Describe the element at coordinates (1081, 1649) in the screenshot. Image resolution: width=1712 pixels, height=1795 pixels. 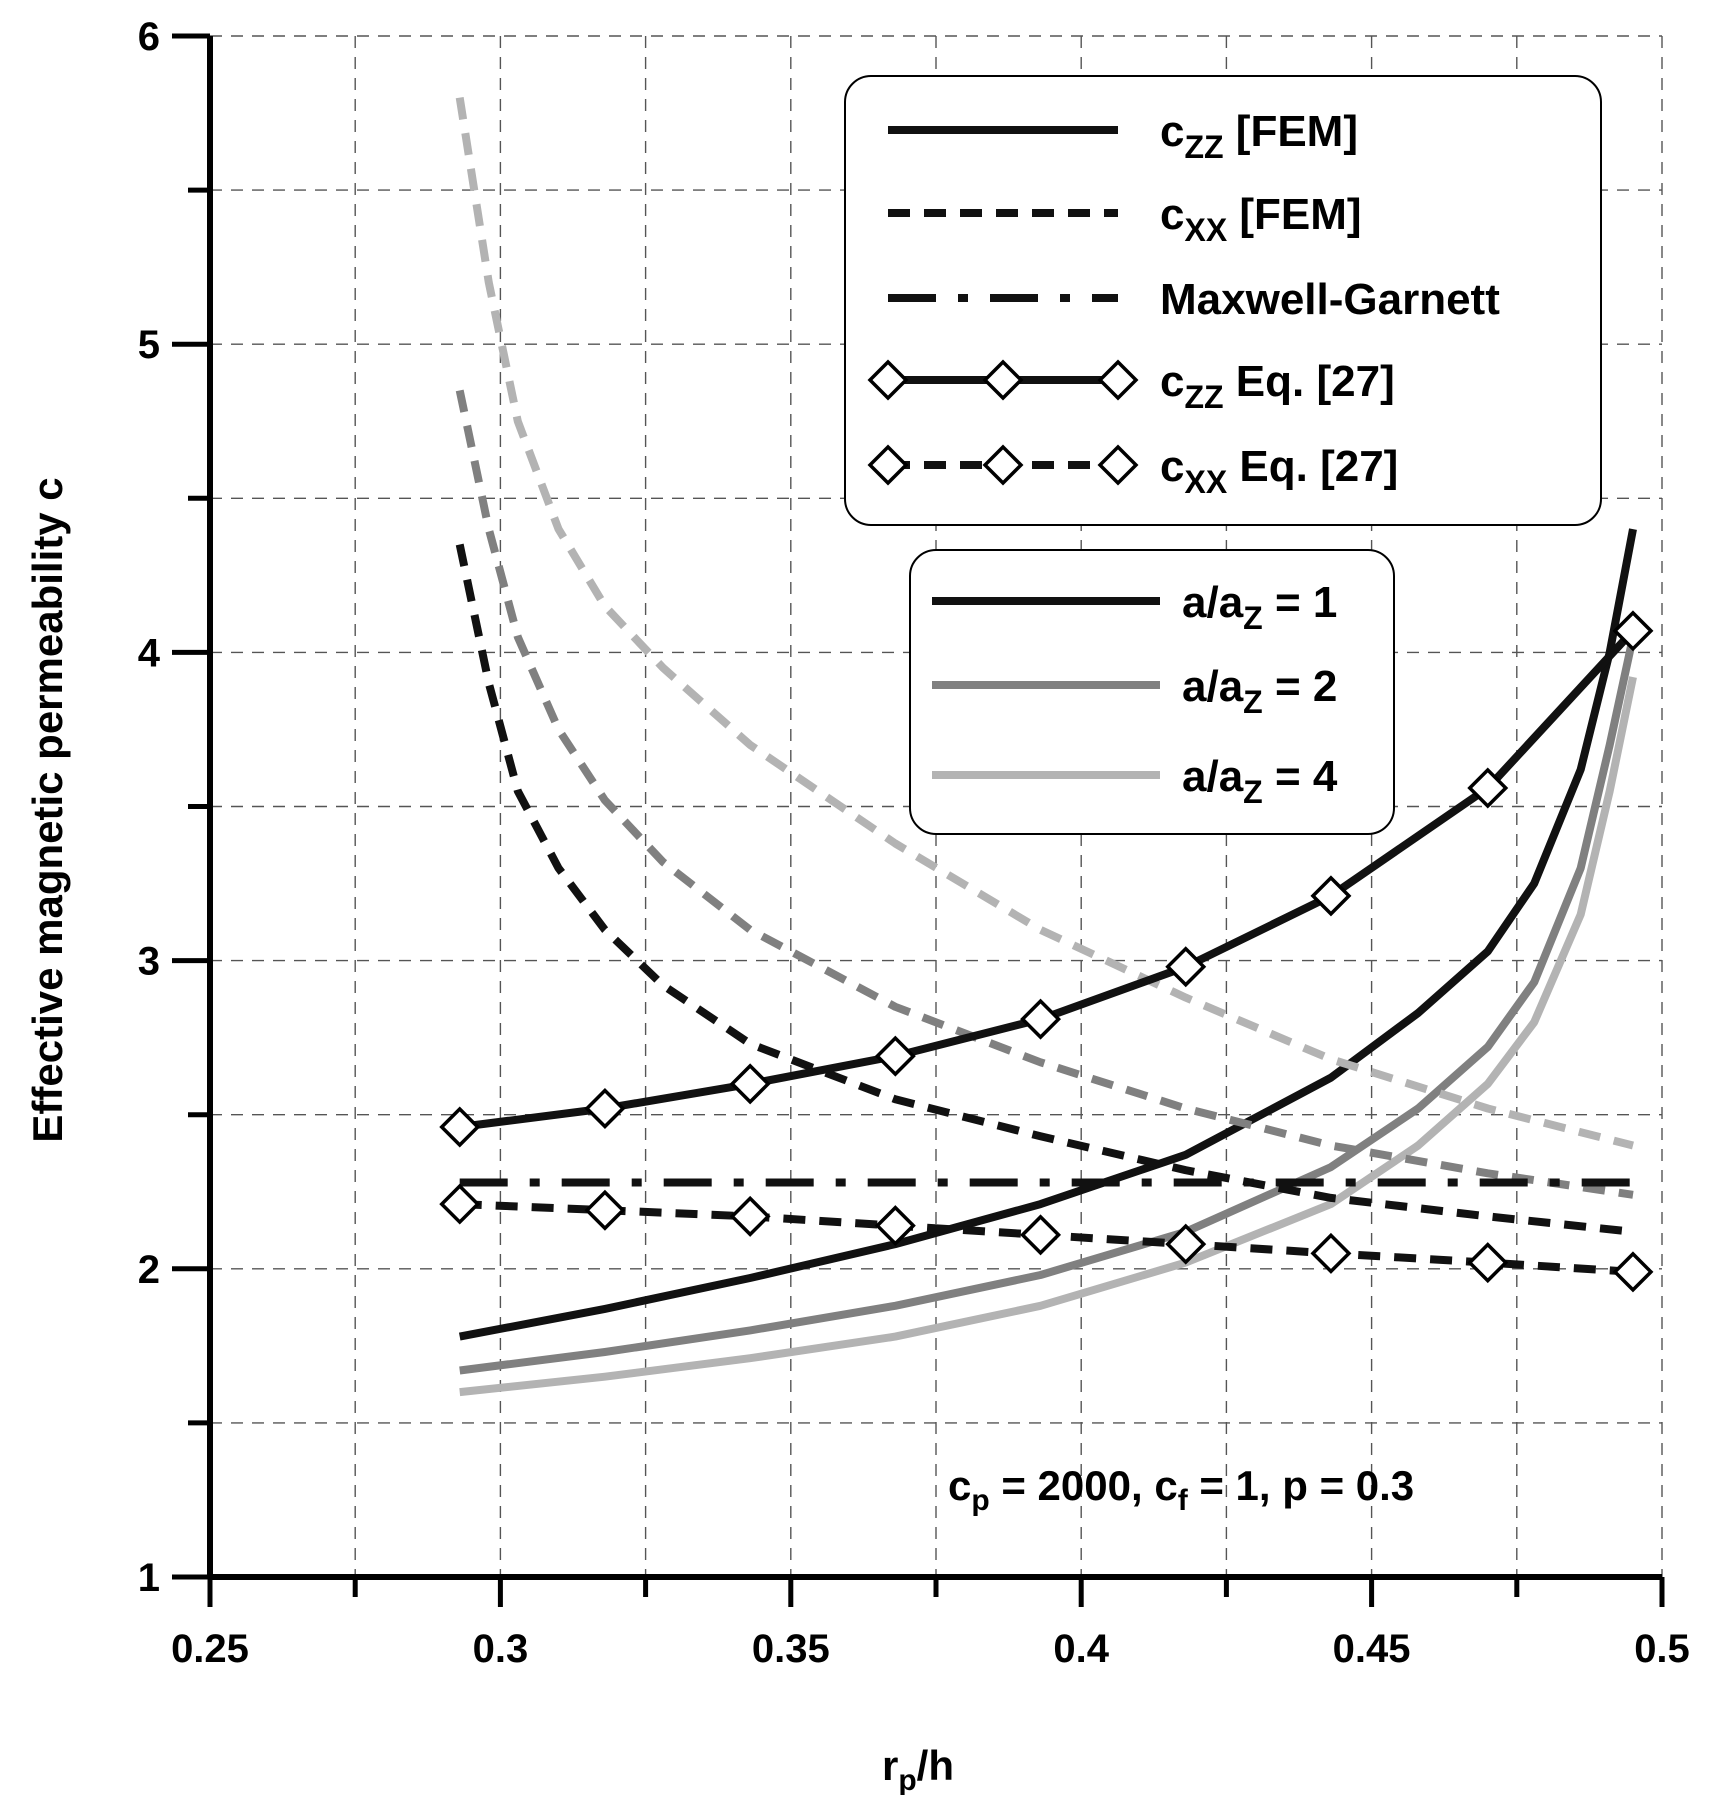
I see `x-tick-label: 0.4` at that location.